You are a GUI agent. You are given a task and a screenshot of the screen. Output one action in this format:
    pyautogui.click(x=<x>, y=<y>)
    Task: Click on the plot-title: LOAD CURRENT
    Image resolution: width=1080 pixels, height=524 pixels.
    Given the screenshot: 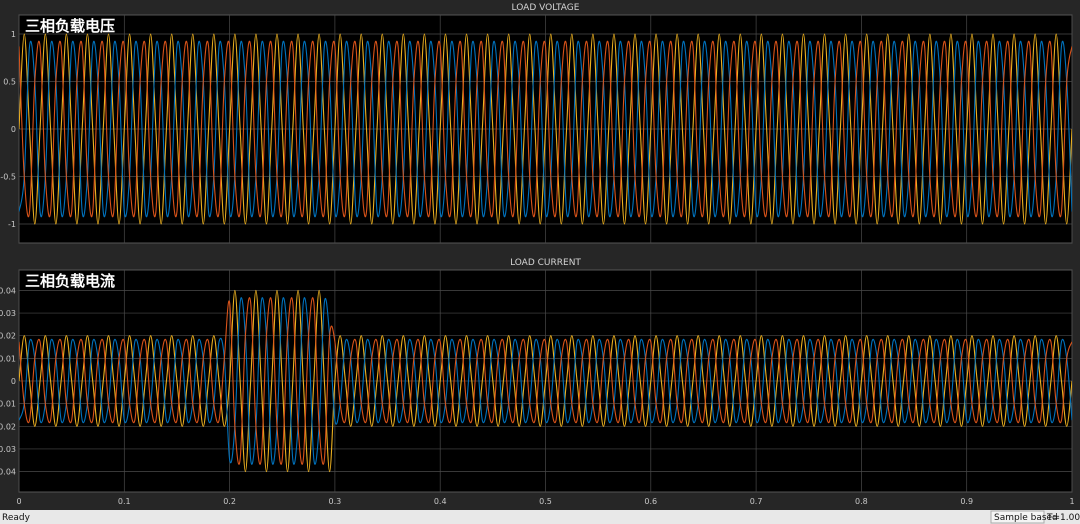 What is the action you would take?
    pyautogui.click(x=545, y=263)
    